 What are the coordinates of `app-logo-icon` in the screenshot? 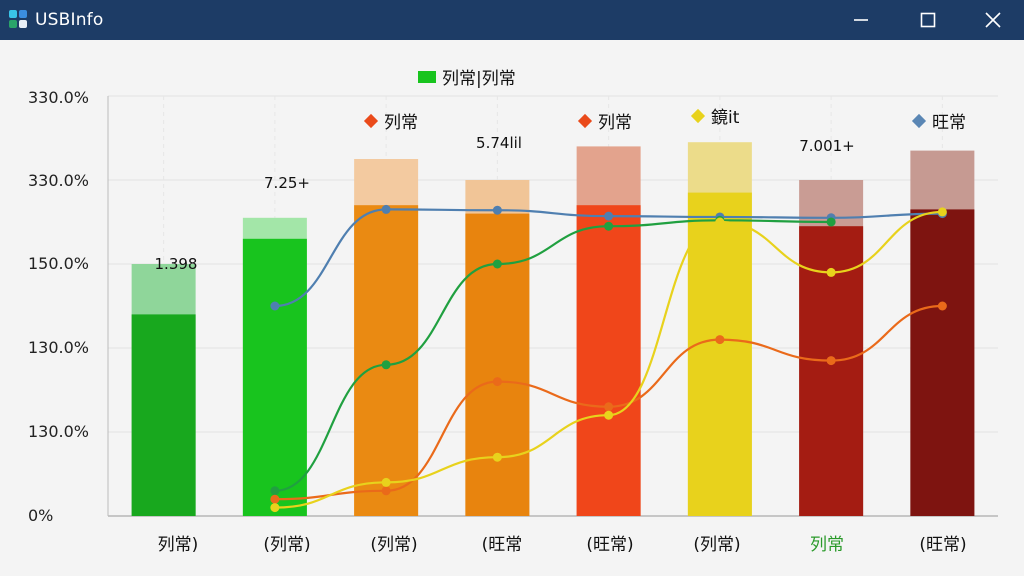 It's located at (19, 20).